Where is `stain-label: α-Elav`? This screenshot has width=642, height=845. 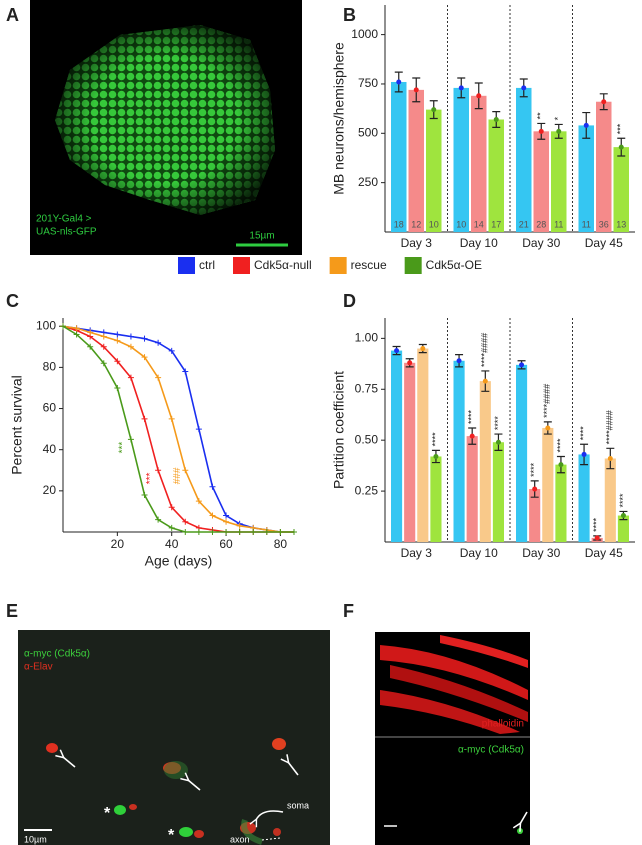
stain-label: α-Elav is located at coordinates (38, 667).